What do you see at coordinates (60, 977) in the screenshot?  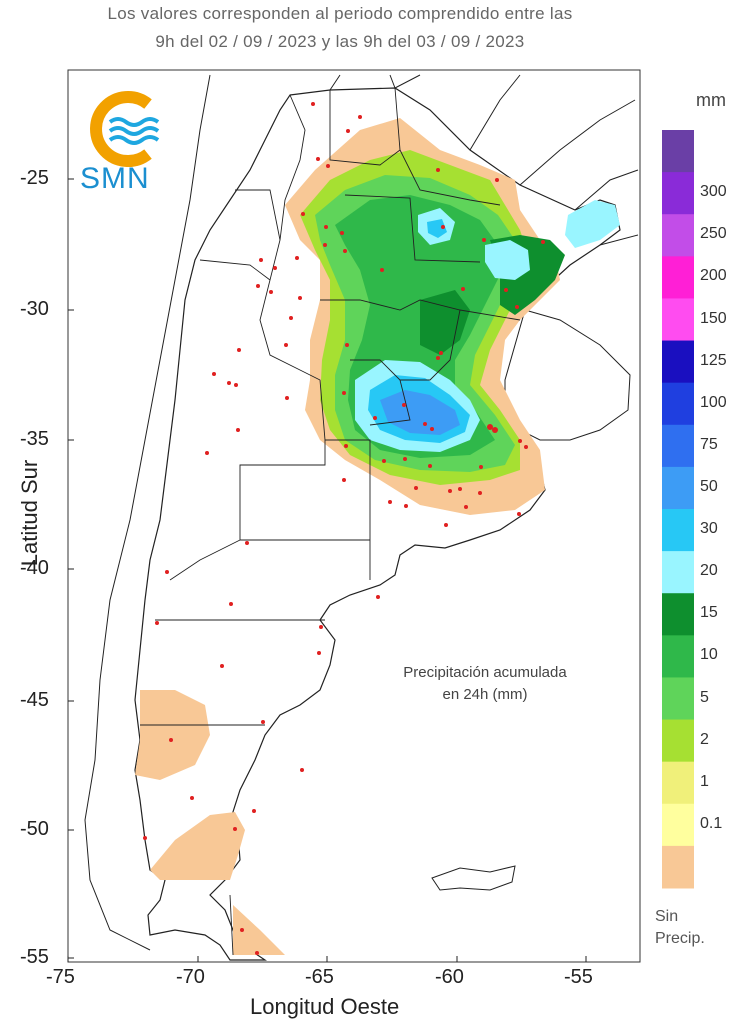 I see `x-tick: -75` at bounding box center [60, 977].